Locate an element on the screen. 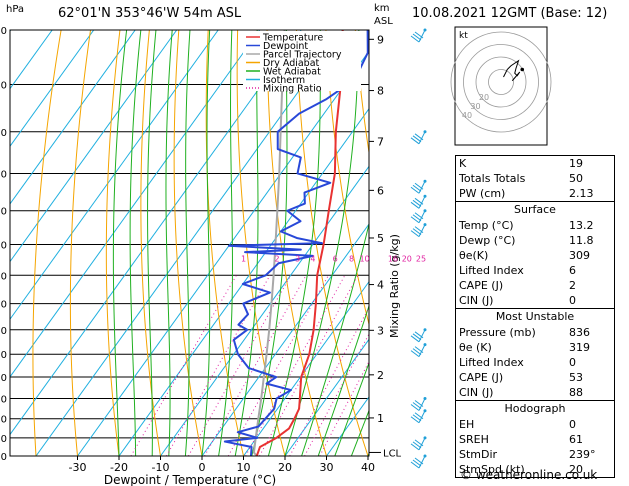  surface-value: 13.2 is located at coordinates (581, 225).